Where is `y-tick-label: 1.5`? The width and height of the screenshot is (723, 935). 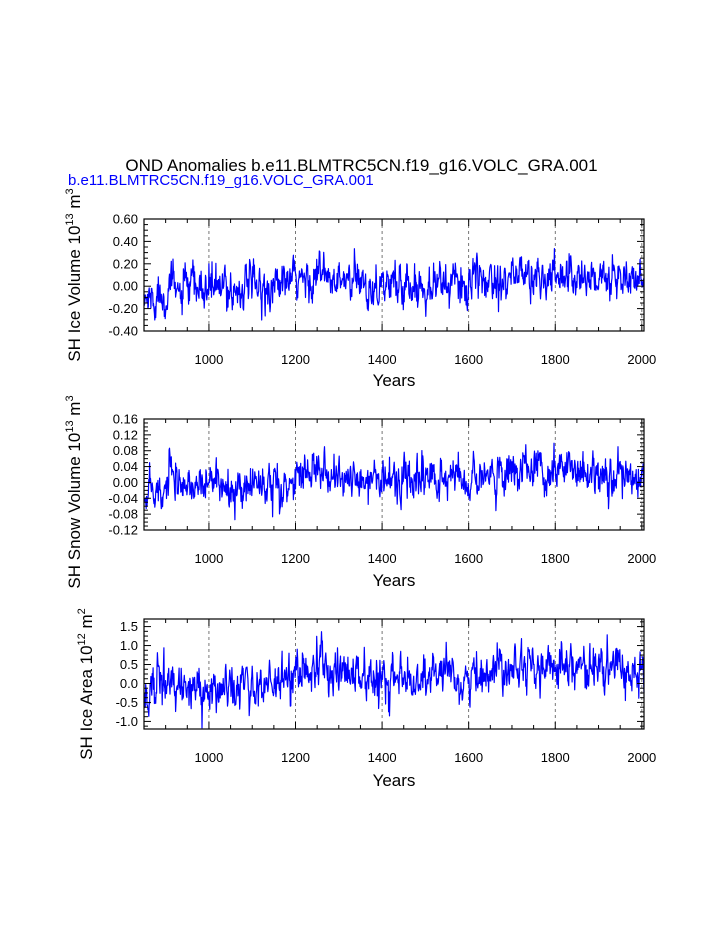
y-tick-label: 1.5 is located at coordinates (129, 626).